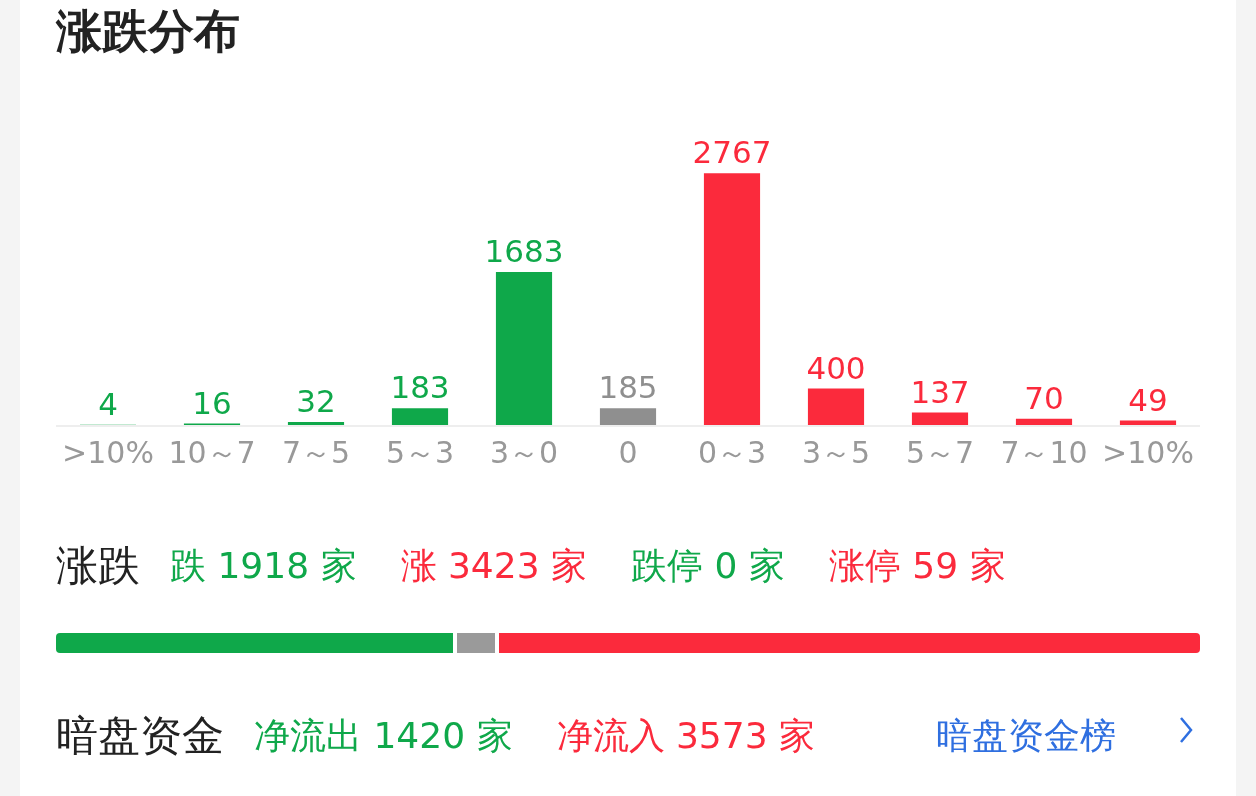  What do you see at coordinates (917, 565) in the screenshot?
I see `text: 涨停 59 家` at bounding box center [917, 565].